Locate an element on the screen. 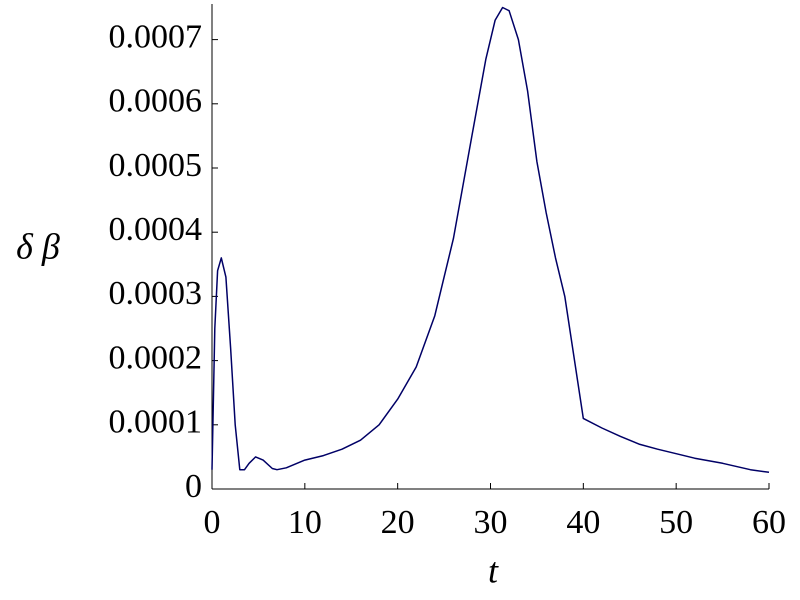 The image size is (800, 600). x-tick-label: 50 is located at coordinates (676, 522).